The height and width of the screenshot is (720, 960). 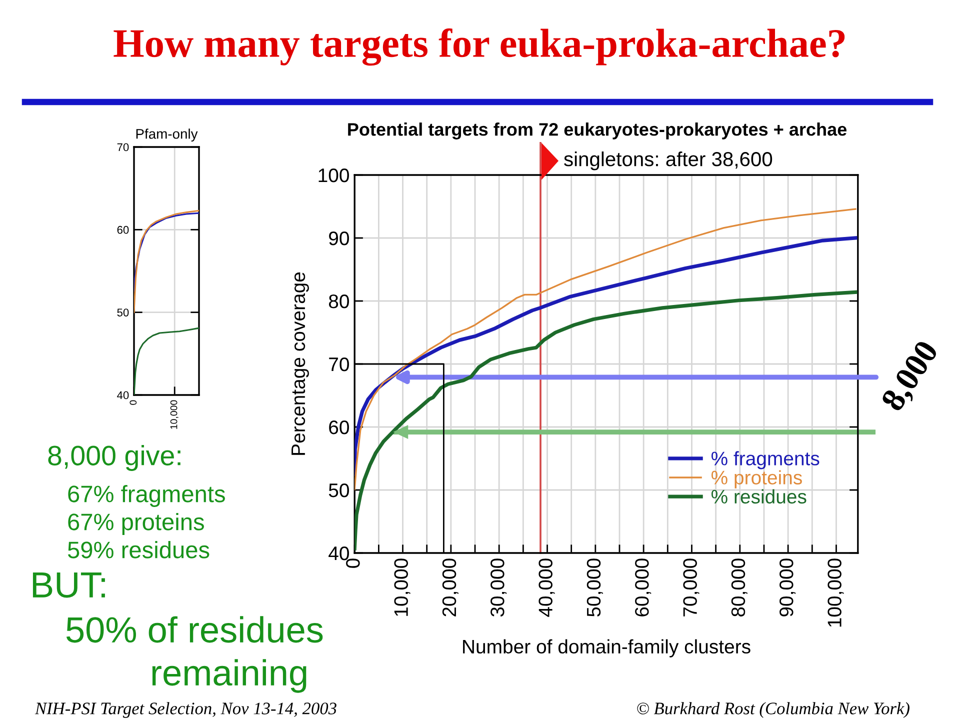 What do you see at coordinates (691, 587) in the screenshot?
I see `x-tick-label: 70,000` at bounding box center [691, 587].